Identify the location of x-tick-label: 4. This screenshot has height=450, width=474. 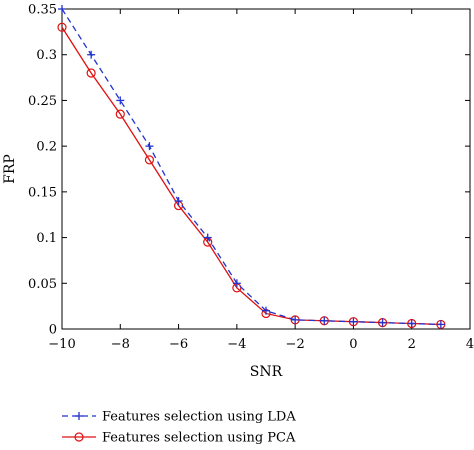
(470, 344).